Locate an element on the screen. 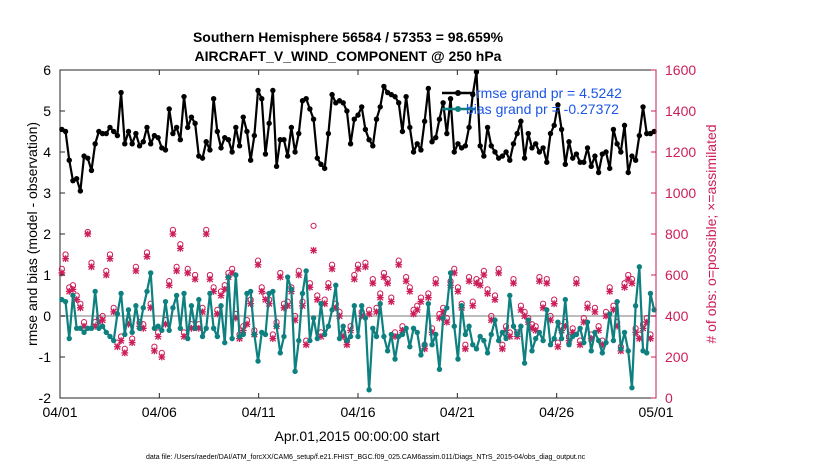 The width and height of the screenshot is (830, 470). y-tick-label: 3 is located at coordinates (47, 193).